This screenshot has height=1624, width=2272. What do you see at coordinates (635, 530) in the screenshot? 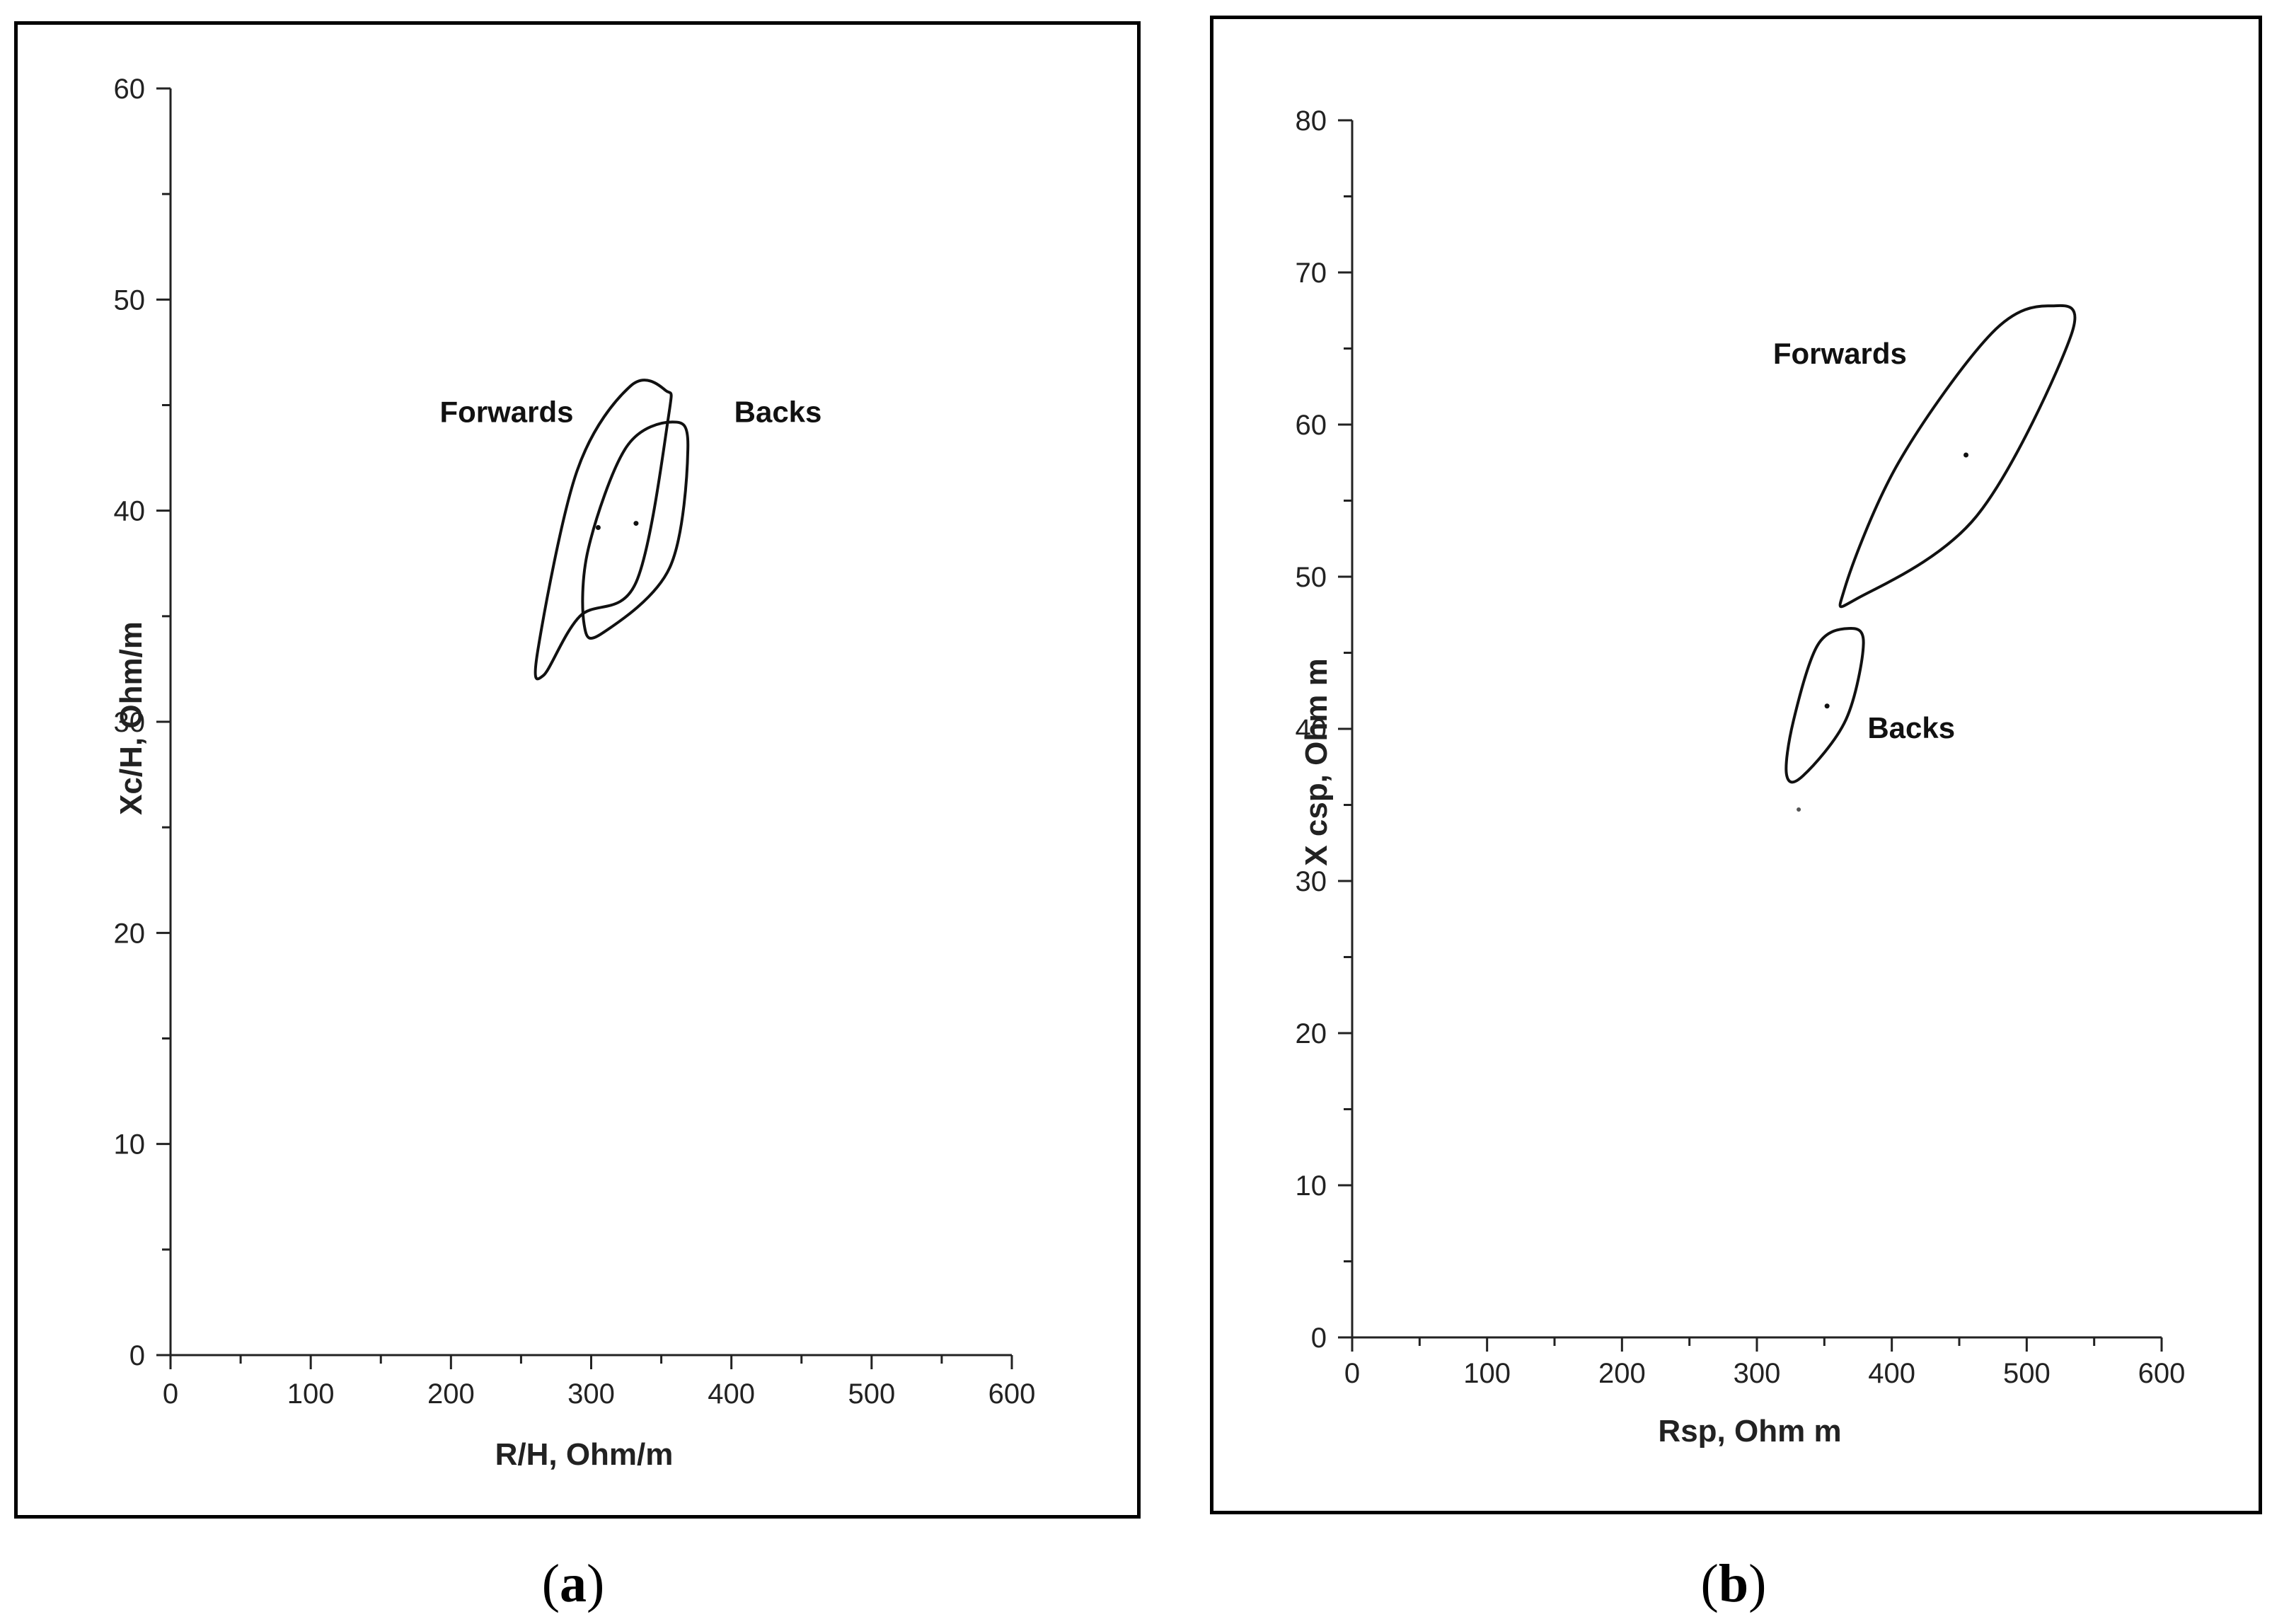
I see `chart-a-backs-ellipse` at bounding box center [635, 530].